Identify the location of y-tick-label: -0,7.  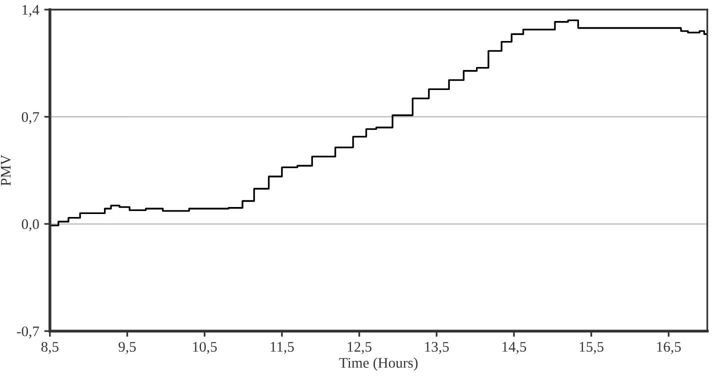
(28, 332).